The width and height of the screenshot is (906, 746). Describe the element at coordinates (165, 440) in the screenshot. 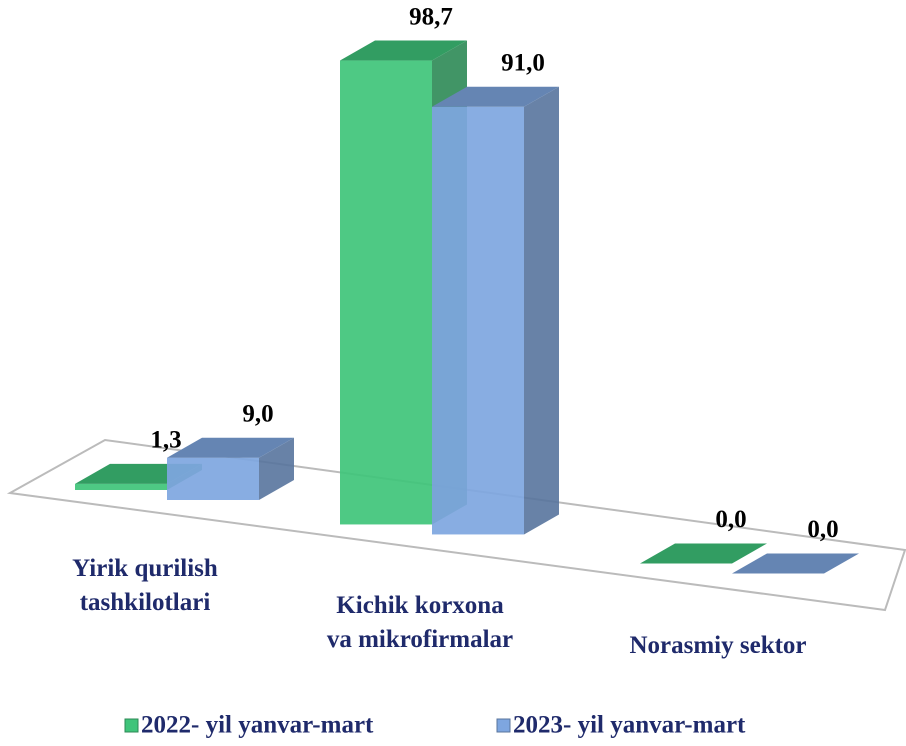

I see `value-label: 1,3` at that location.